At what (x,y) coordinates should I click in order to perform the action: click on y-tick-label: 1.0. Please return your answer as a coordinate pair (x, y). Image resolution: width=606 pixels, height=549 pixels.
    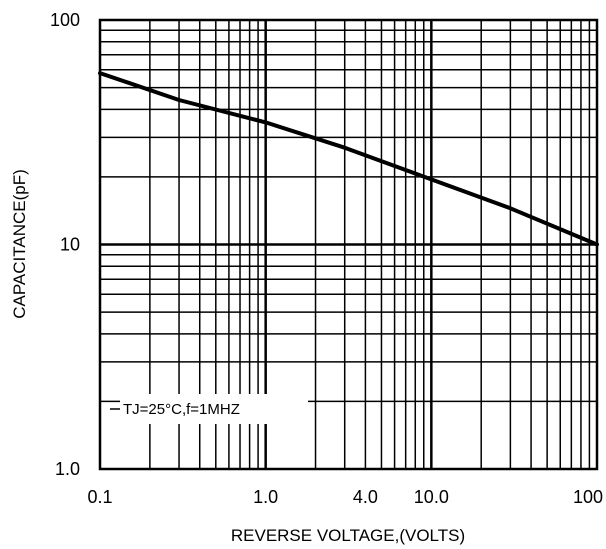
    Looking at the image, I should click on (67, 469).